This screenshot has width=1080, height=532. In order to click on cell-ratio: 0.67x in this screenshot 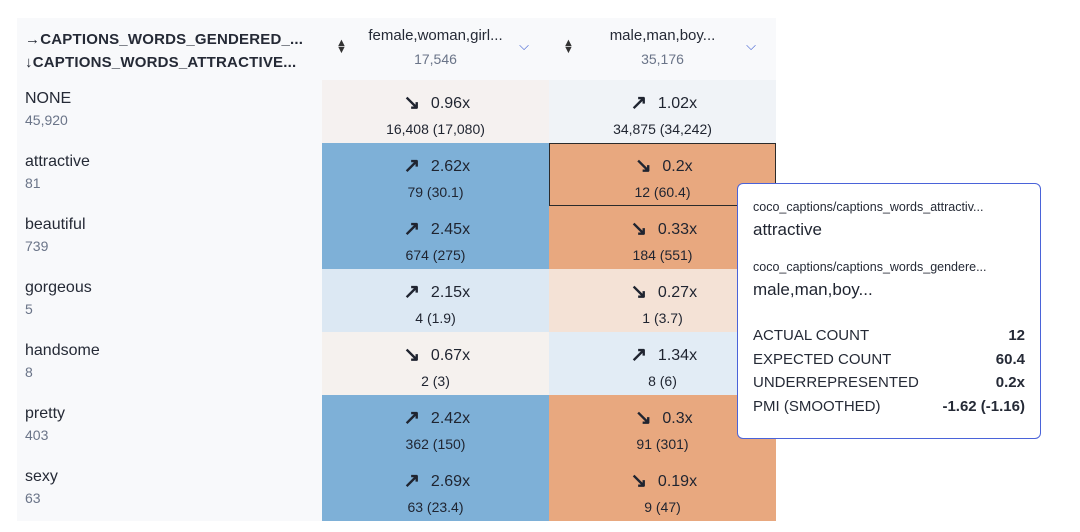, I will do `click(450, 355)`.